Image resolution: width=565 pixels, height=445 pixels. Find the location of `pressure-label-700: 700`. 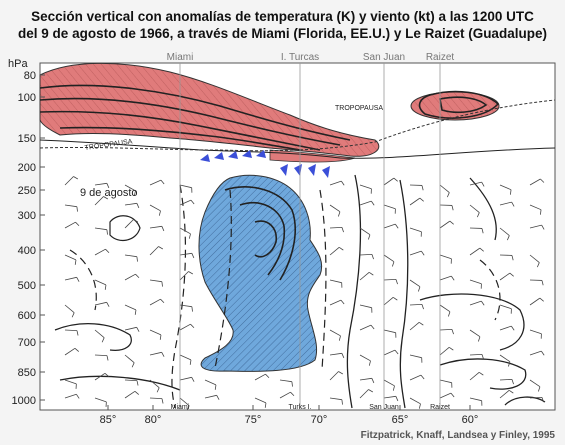

pressure-label-700: 700 is located at coordinates (27, 343).